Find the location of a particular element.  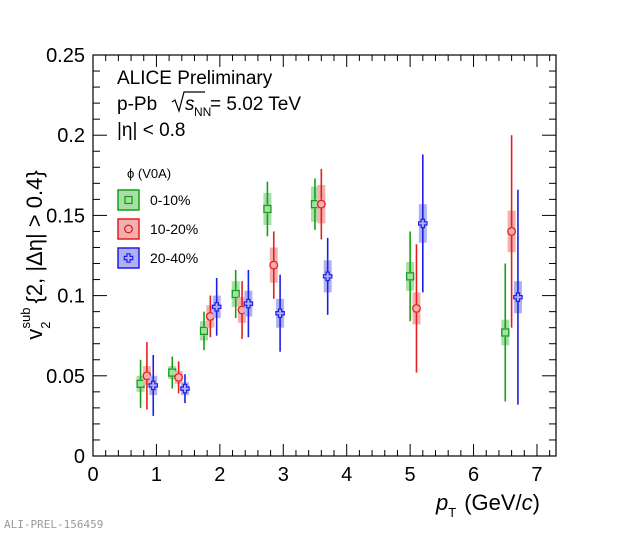

x-tick-label: 3 is located at coordinates (283, 475).